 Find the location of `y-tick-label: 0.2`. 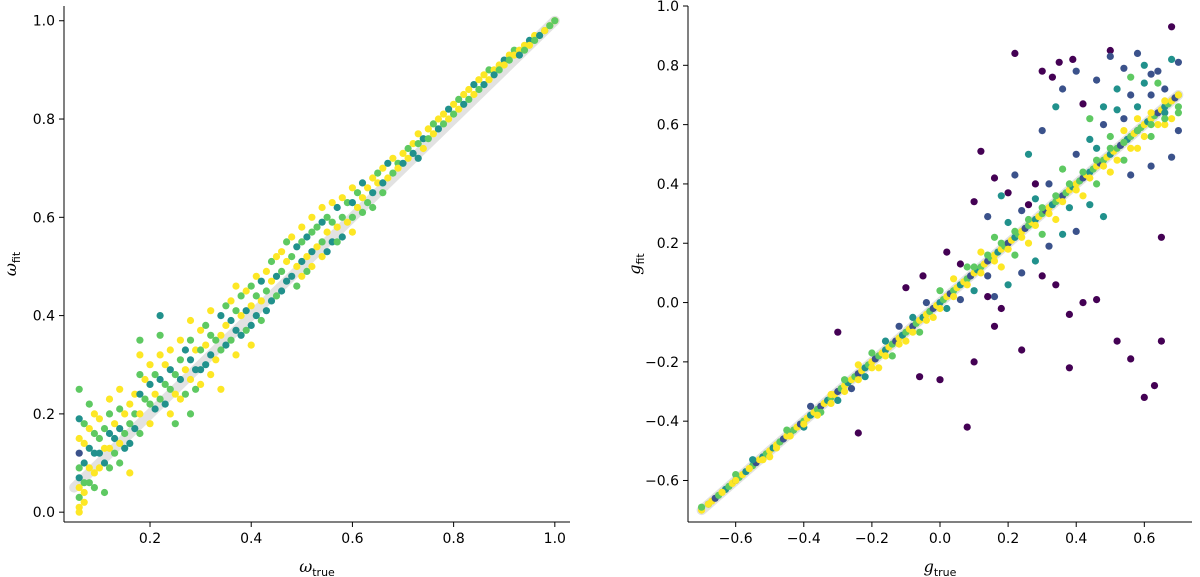

y-tick-label: 0.2 is located at coordinates (668, 244).